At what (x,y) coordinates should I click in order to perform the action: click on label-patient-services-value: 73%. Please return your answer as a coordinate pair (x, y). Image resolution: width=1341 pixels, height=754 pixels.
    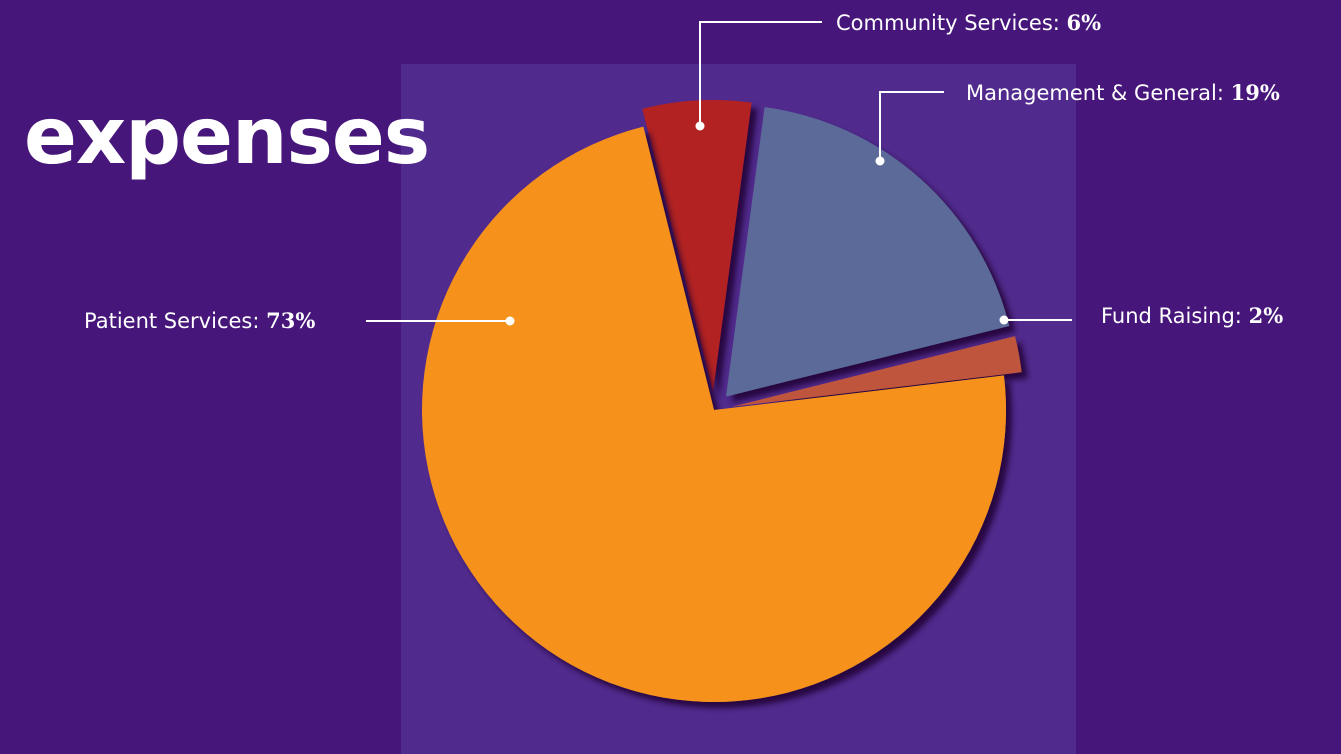
    Looking at the image, I should click on (291, 320).